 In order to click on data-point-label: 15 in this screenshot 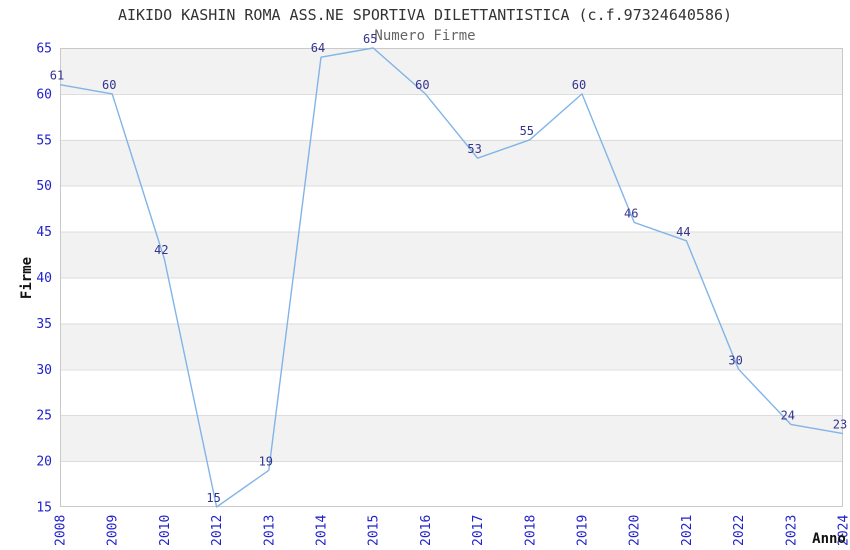, I will do `click(213, 498)`.